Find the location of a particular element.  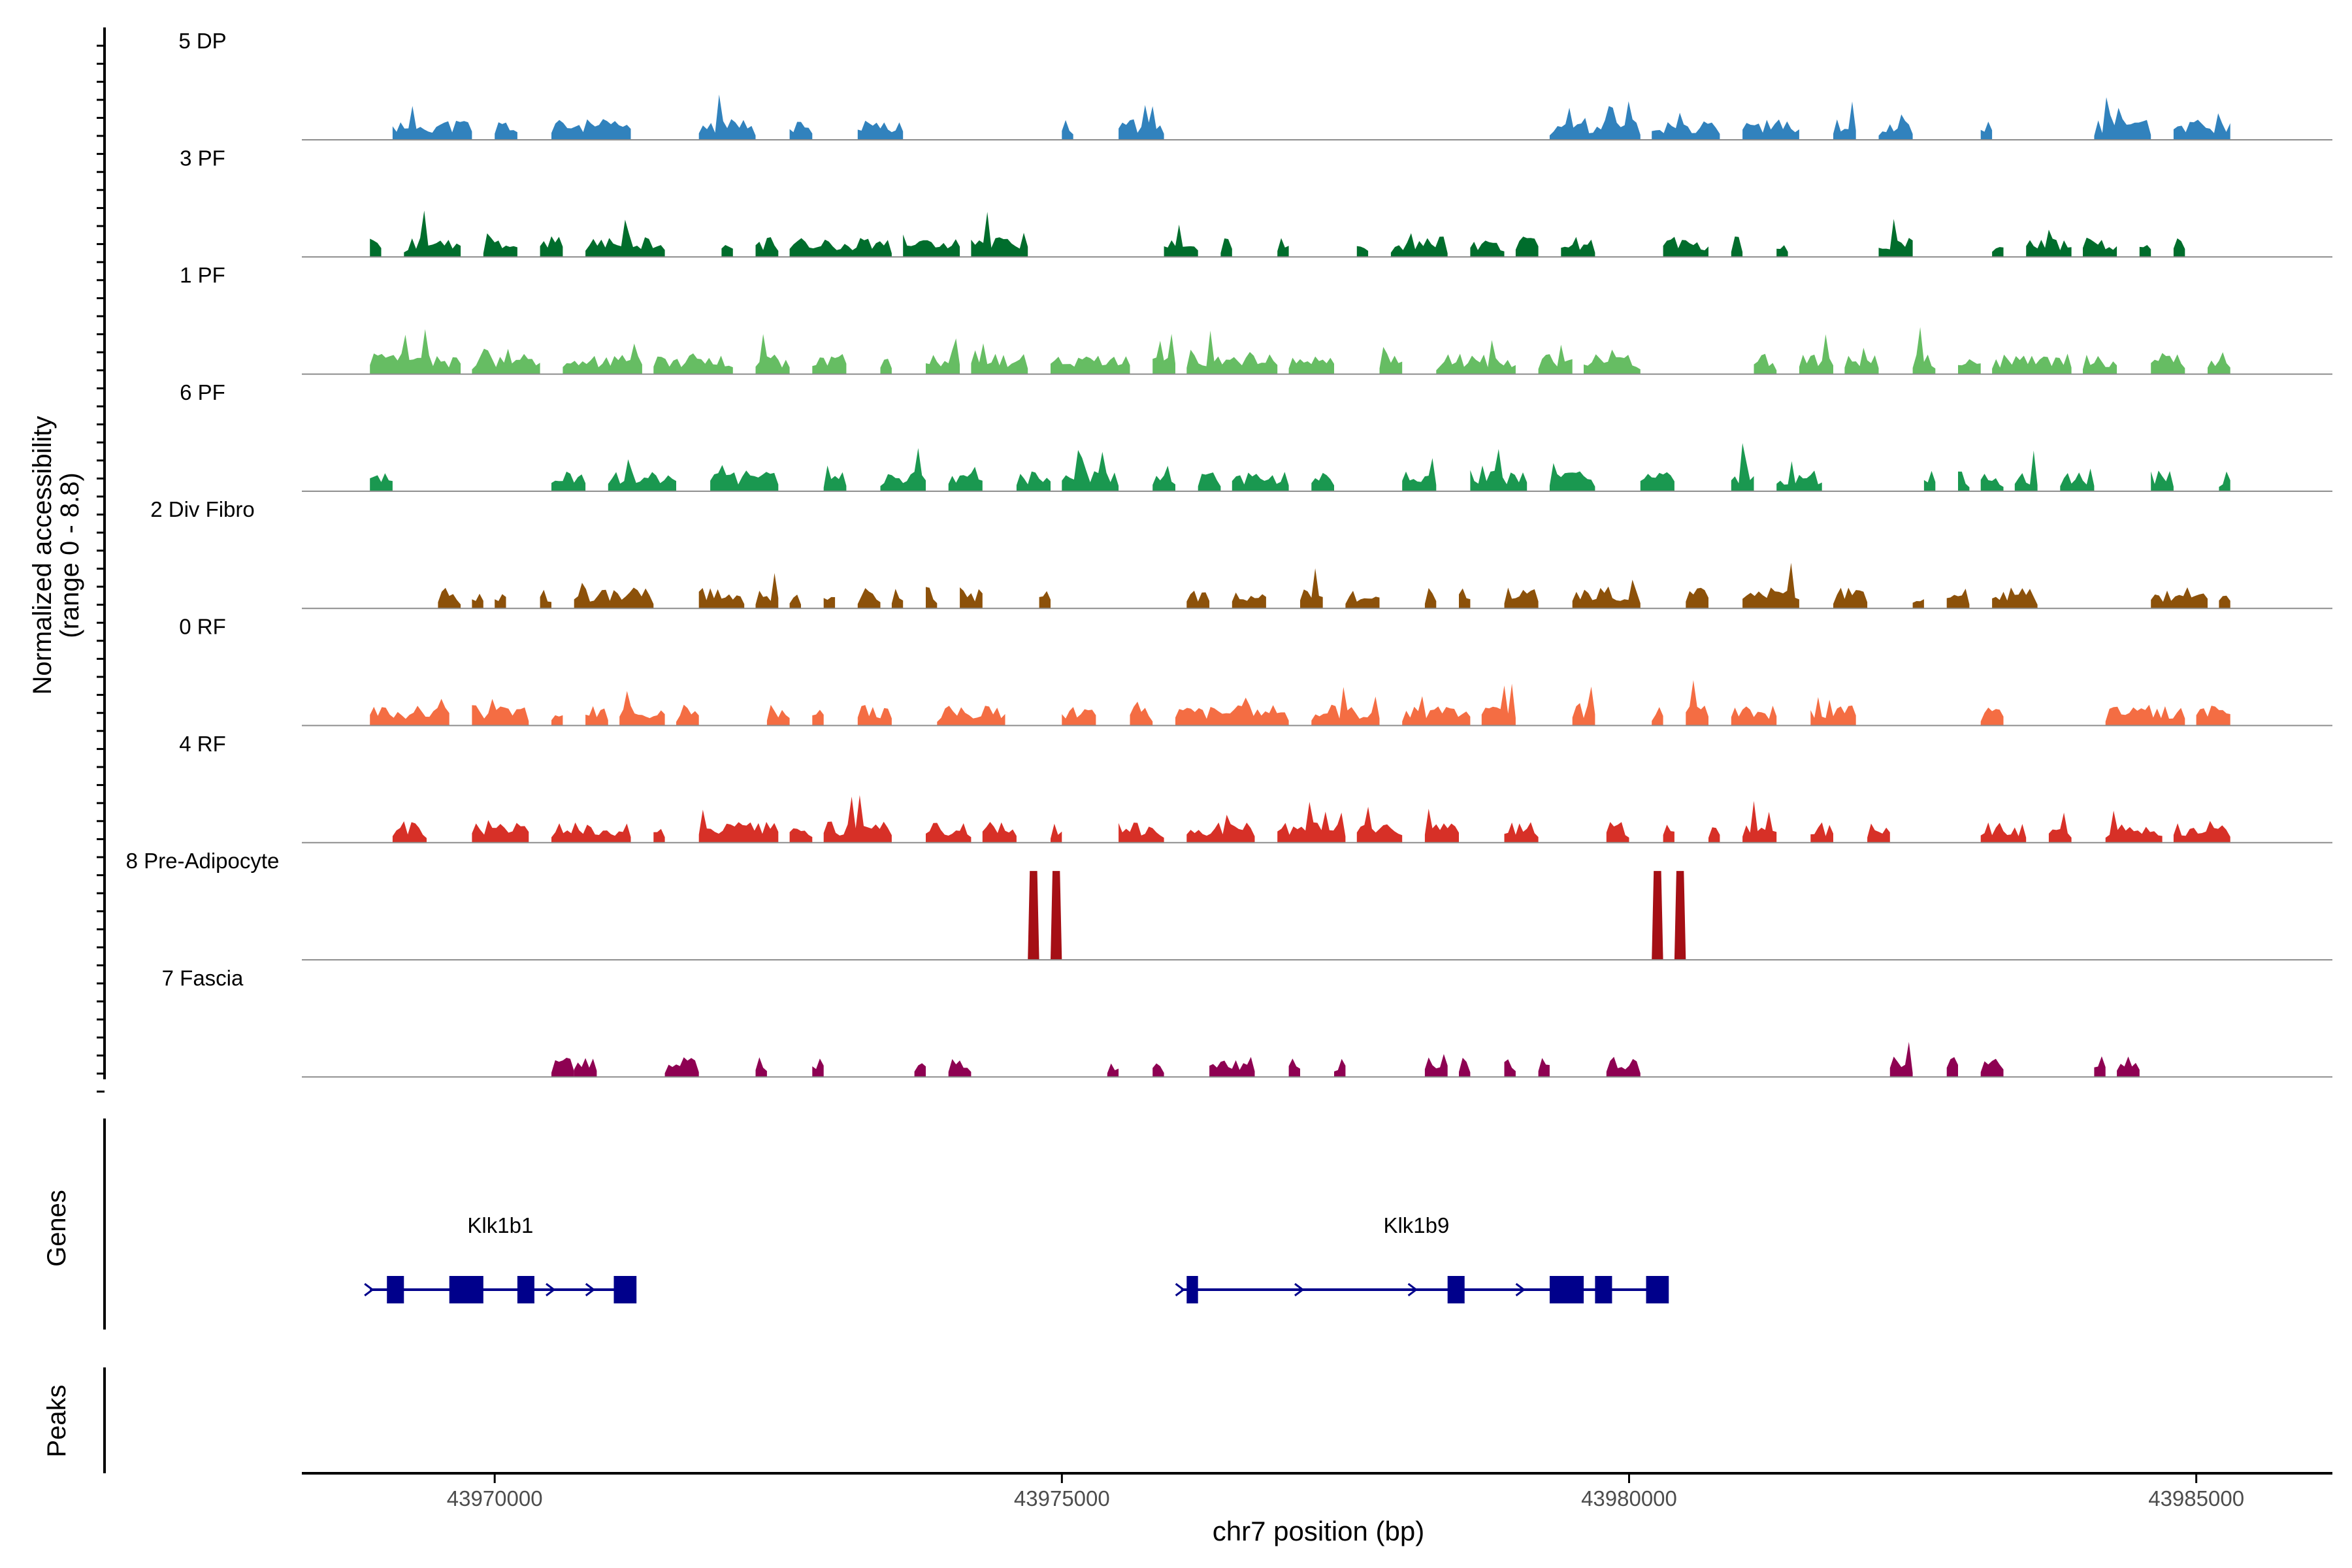

gene-name: Klk1b1 is located at coordinates (500, 1225).